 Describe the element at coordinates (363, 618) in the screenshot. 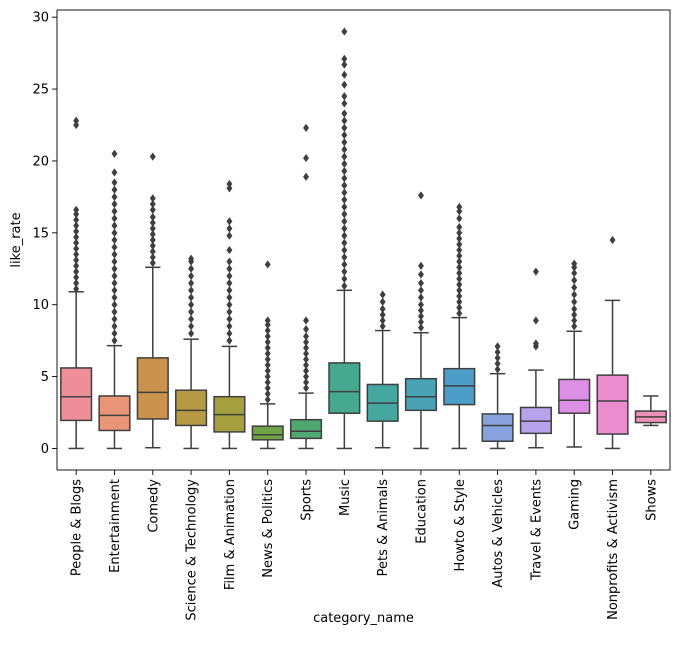

I see `x-axis-label: category_name` at that location.